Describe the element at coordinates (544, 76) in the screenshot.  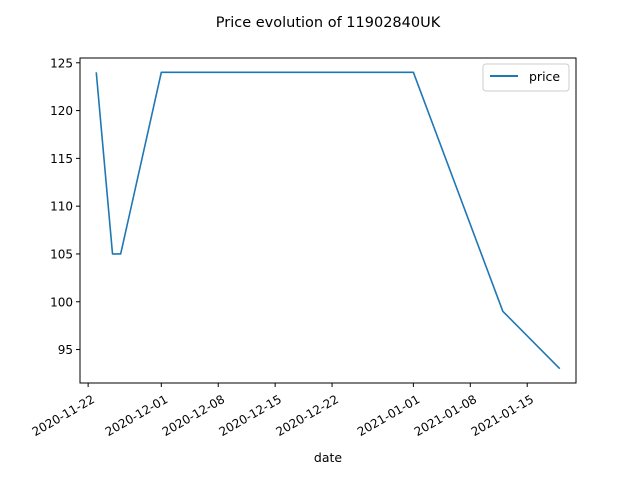
I see `legend-label-price: price` at that location.